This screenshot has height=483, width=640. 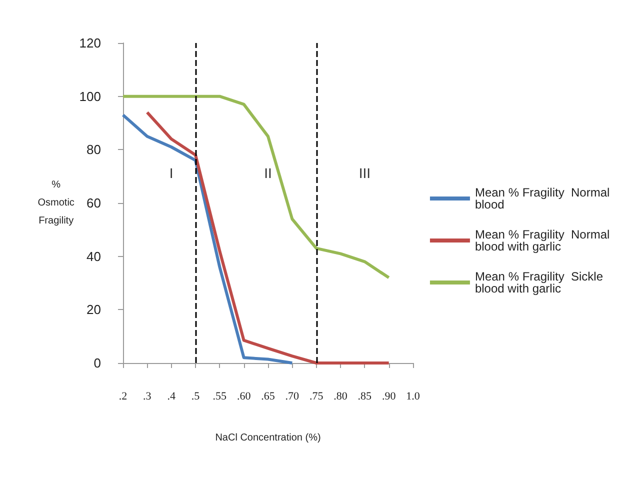 What do you see at coordinates (90, 96) in the screenshot?
I see `y-tick-label: 100` at bounding box center [90, 96].